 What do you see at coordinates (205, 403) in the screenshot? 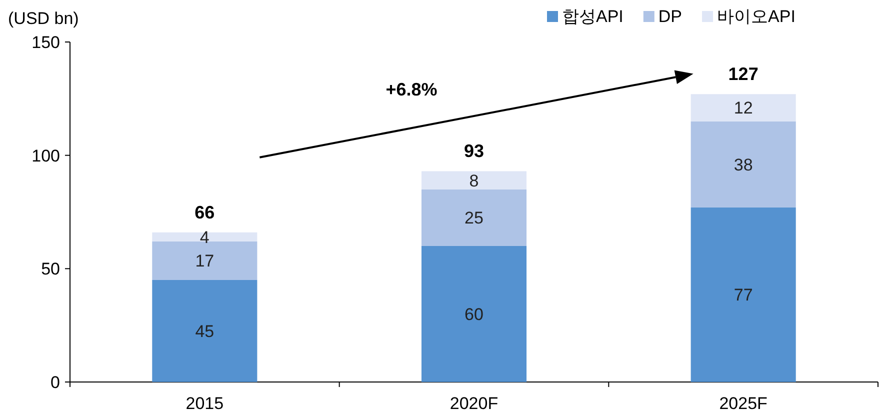
I see `x-tick-label: 2015` at bounding box center [205, 403].